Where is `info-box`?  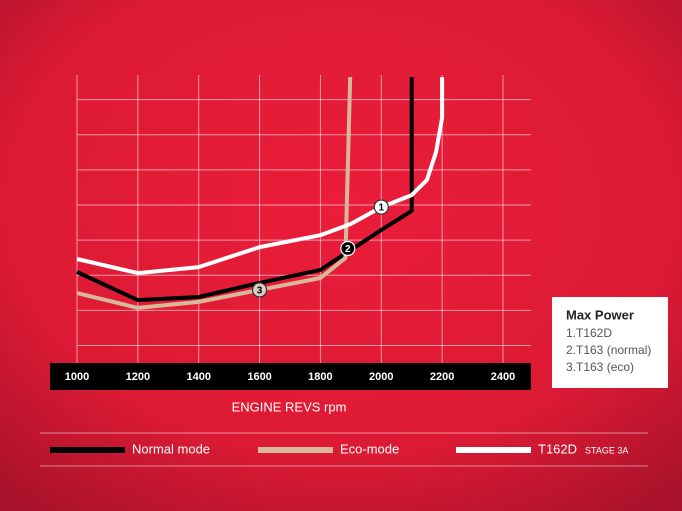
info-box is located at coordinates (610, 342).